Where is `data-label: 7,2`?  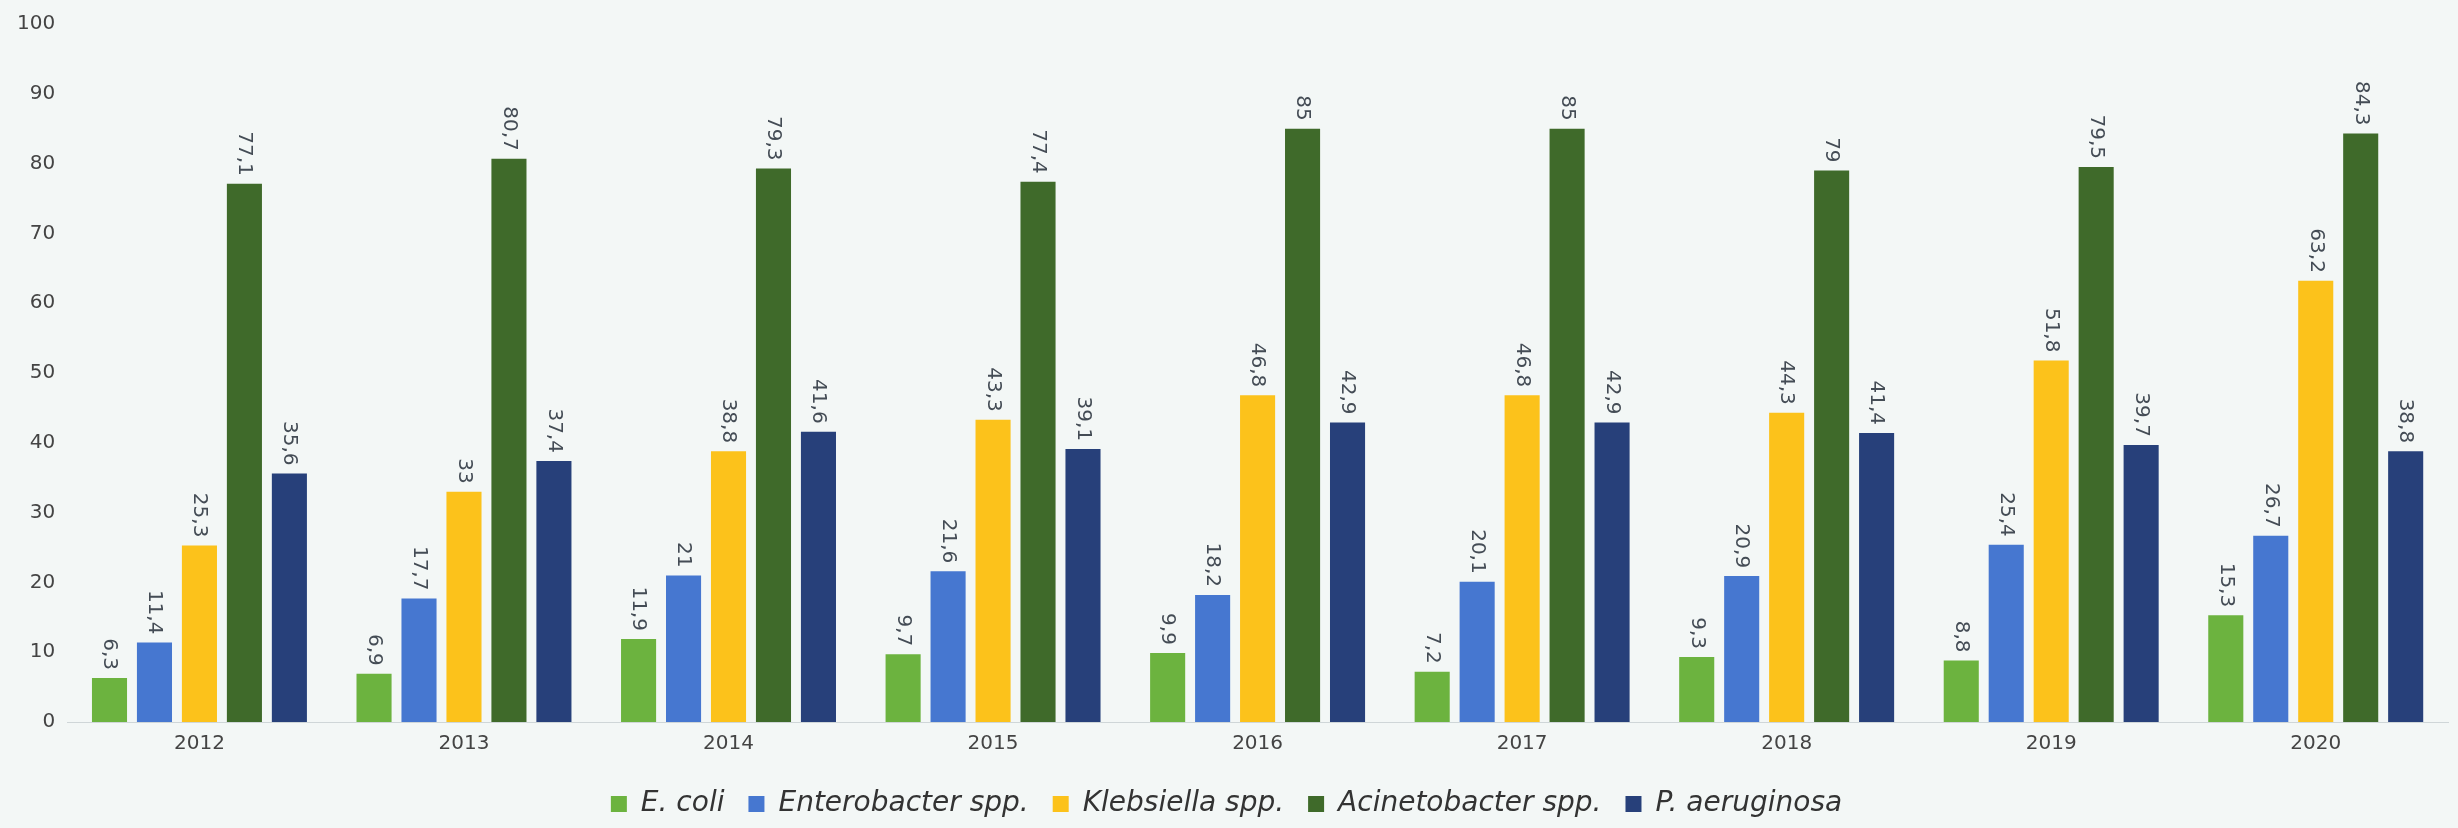 data-label: 7,2 is located at coordinates (1433, 647).